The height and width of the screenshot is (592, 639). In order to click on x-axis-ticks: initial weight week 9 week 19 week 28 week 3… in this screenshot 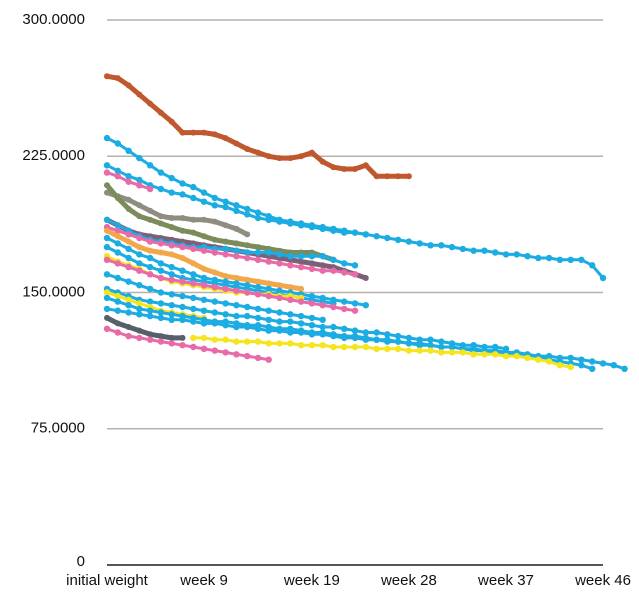, I will do `click(348, 580)`.